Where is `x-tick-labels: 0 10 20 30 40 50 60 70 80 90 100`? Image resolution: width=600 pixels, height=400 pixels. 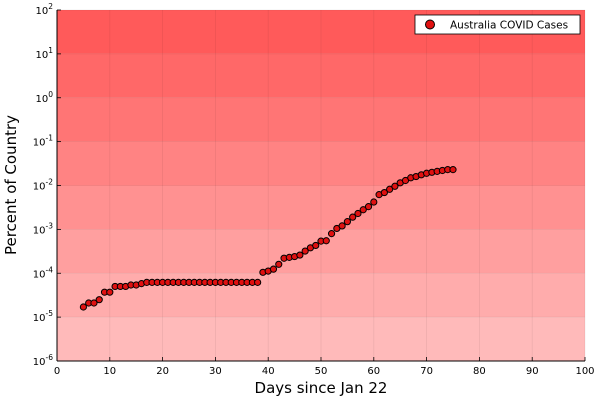
x-tick-labels: 0 10 20 30 40 50 60 70 80 90 100 is located at coordinates (324, 371).